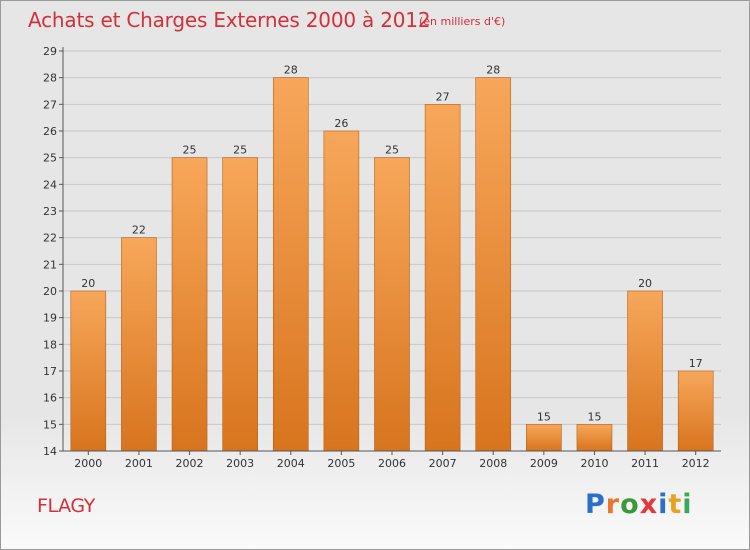 The width and height of the screenshot is (750, 550). What do you see at coordinates (630, 504) in the screenshot?
I see `brand-letter: o` at bounding box center [630, 504].